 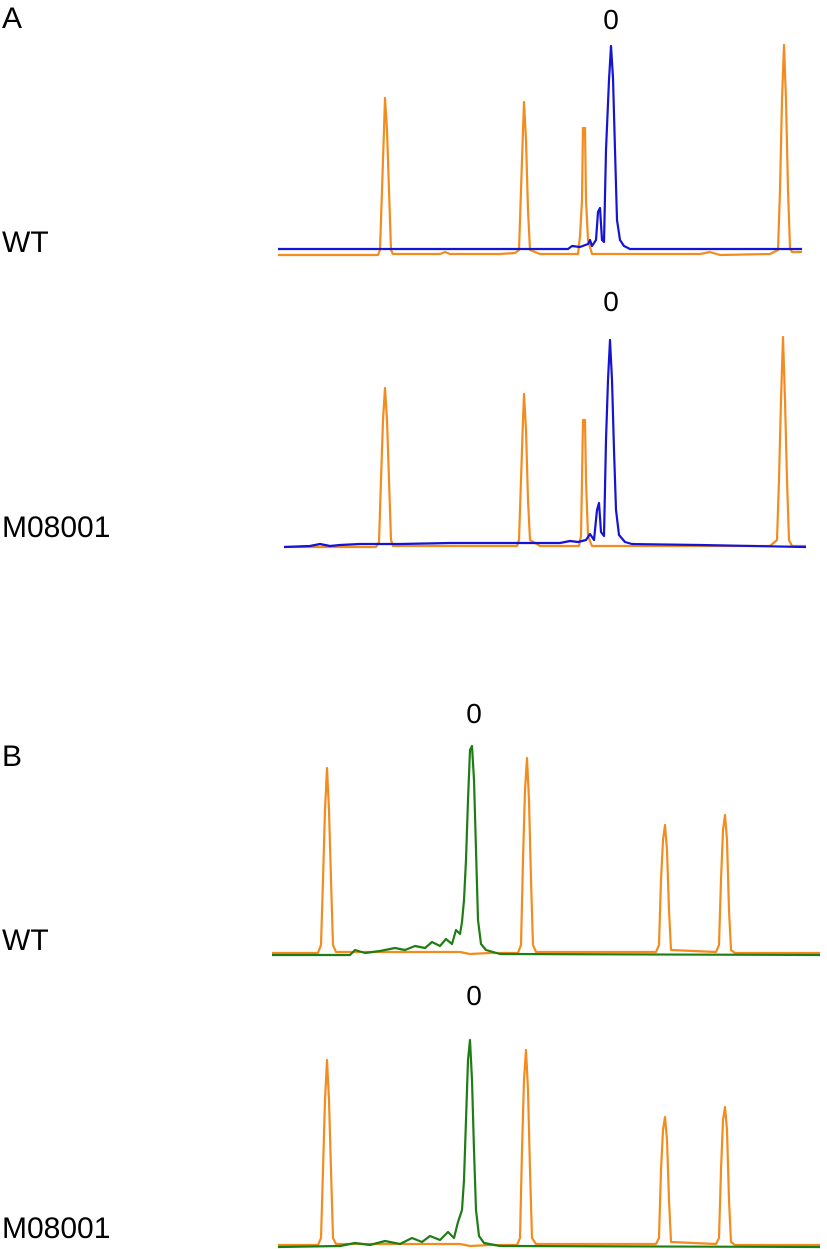 What do you see at coordinates (56, 527) in the screenshot?
I see `sample-label-a-m08001: M08001` at bounding box center [56, 527].